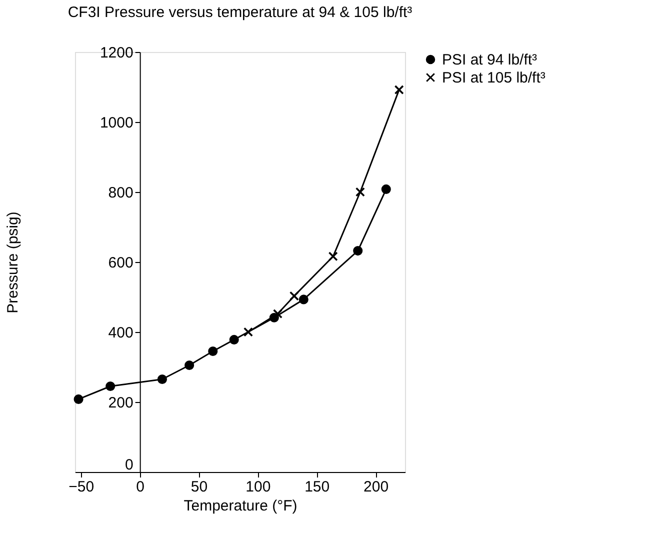 This screenshot has width=647, height=551. What do you see at coordinates (317, 487) in the screenshot?
I see `x-tick-label: 150` at bounding box center [317, 487].